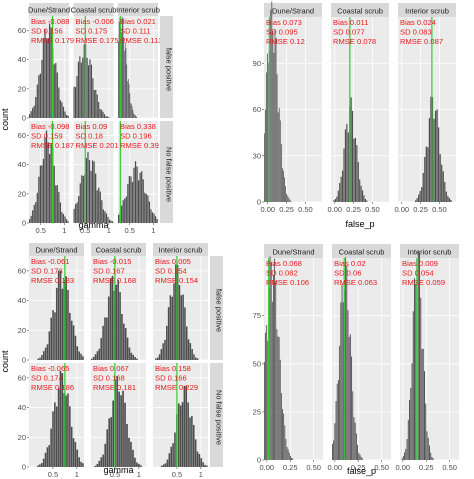 Image resolution: width=474 pixels, height=479 pixels. What do you see at coordinates (293, 11) in the screenshot?
I see `facet-column-label: Dune/Strand` at bounding box center [293, 11].